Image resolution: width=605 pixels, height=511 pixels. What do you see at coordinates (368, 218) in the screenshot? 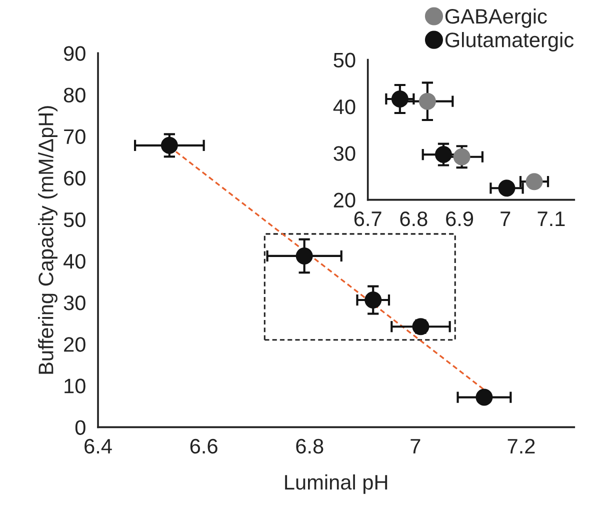
I see `x-tick-label: 6.7` at bounding box center [368, 218].